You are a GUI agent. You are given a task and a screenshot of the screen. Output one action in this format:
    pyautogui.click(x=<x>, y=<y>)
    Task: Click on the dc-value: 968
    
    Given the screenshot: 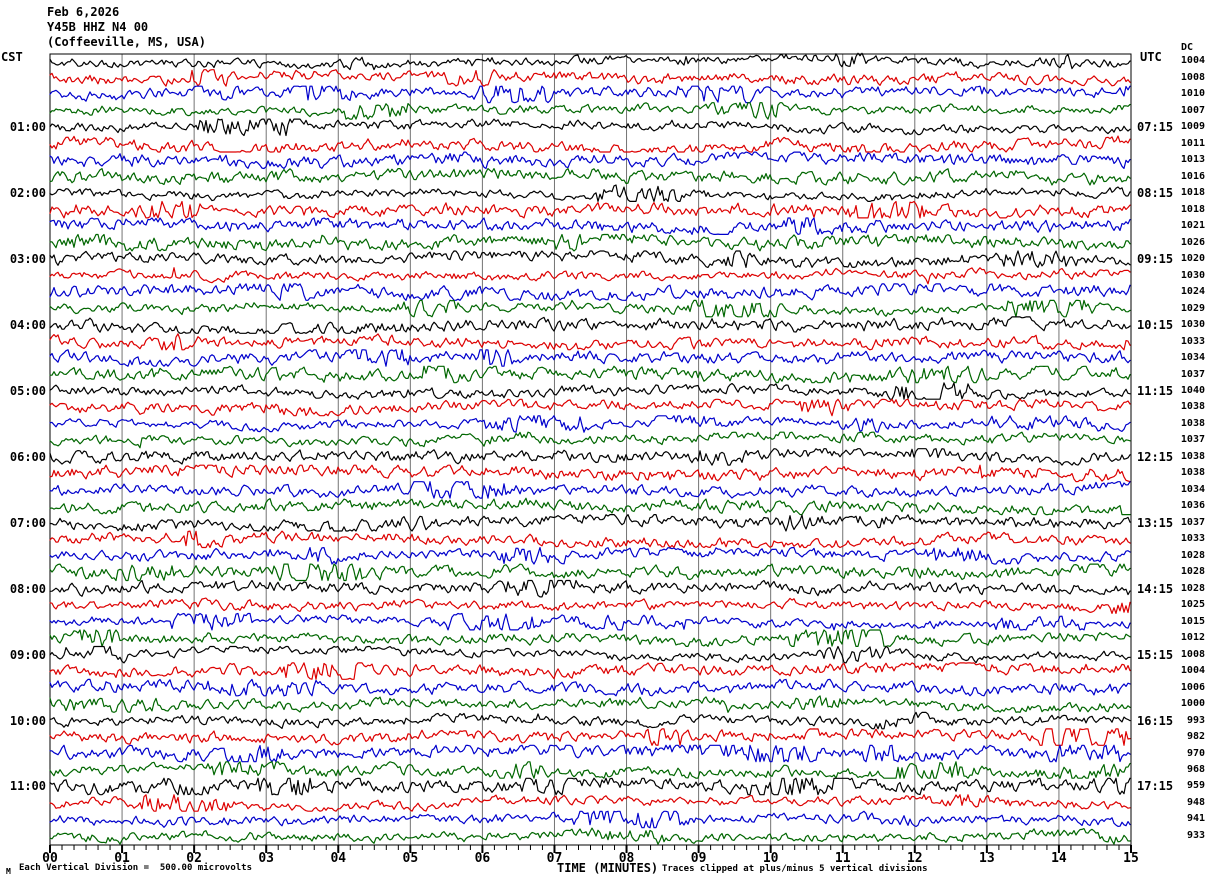 What is the action you would take?
    pyautogui.click(x=1195, y=770)
    